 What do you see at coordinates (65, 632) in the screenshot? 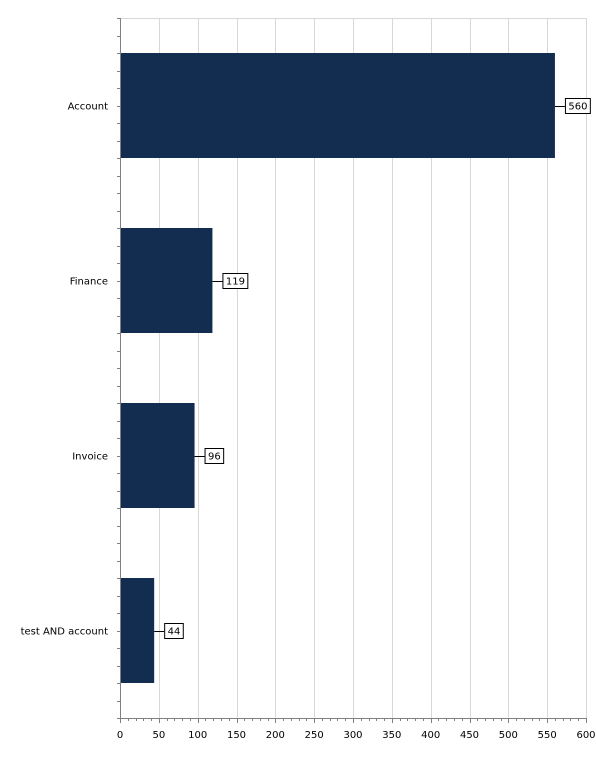
I see `y-tick-label: test AND account` at bounding box center [65, 632].